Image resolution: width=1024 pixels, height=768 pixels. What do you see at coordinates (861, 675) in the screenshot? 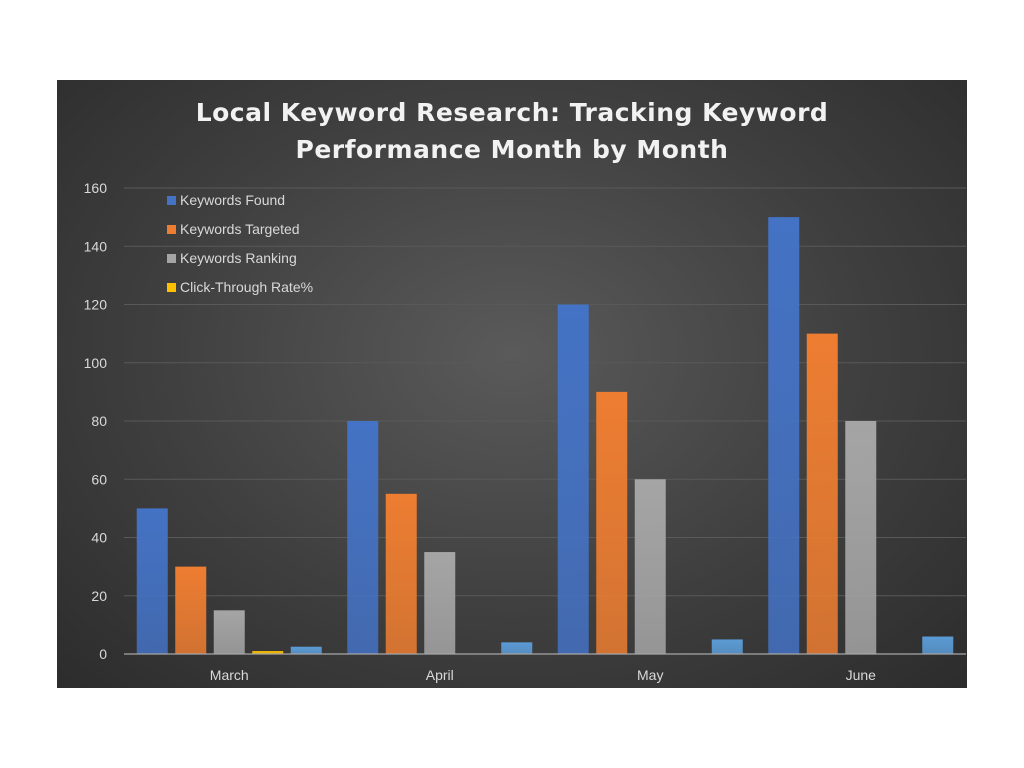
I see `x-tick-label: June` at bounding box center [861, 675].